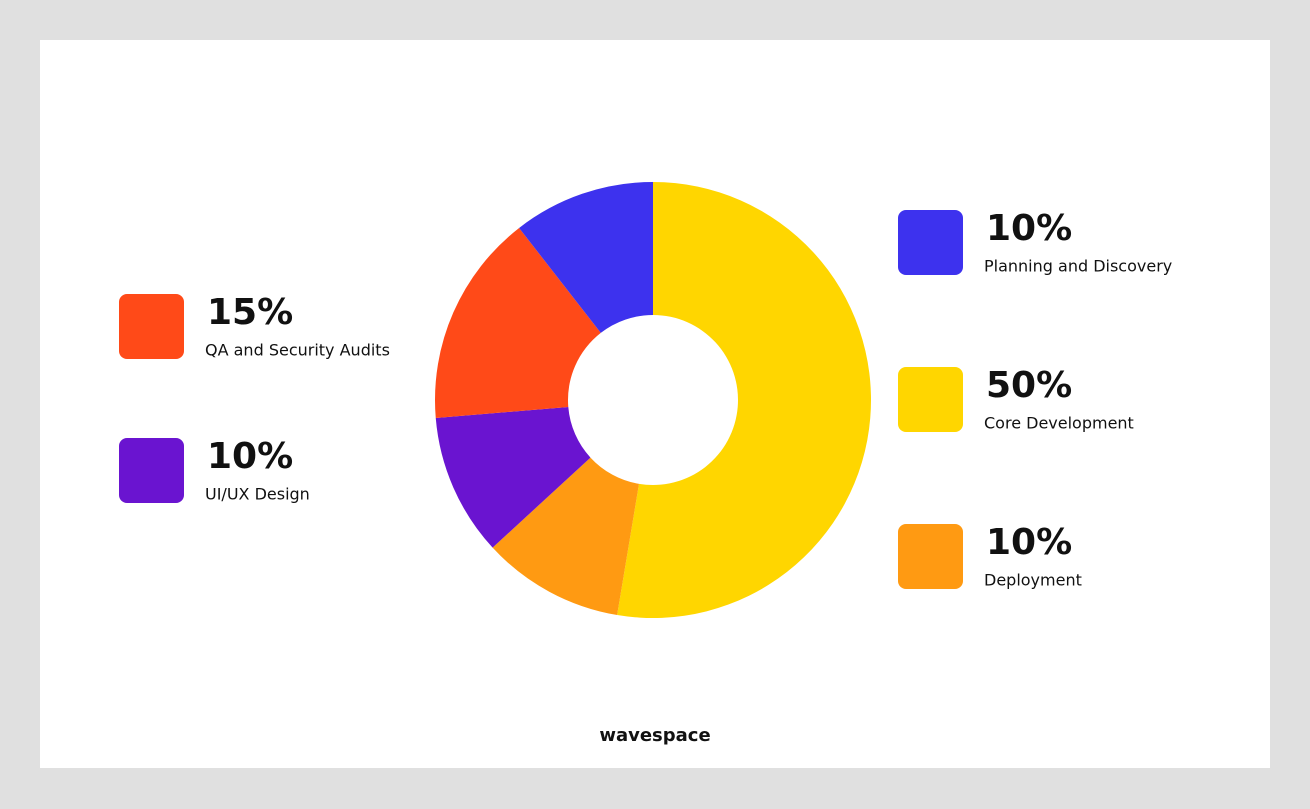 The height and width of the screenshot is (809, 1310). What do you see at coordinates (1033, 580) in the screenshot?
I see `legend-label: Deployment` at bounding box center [1033, 580].